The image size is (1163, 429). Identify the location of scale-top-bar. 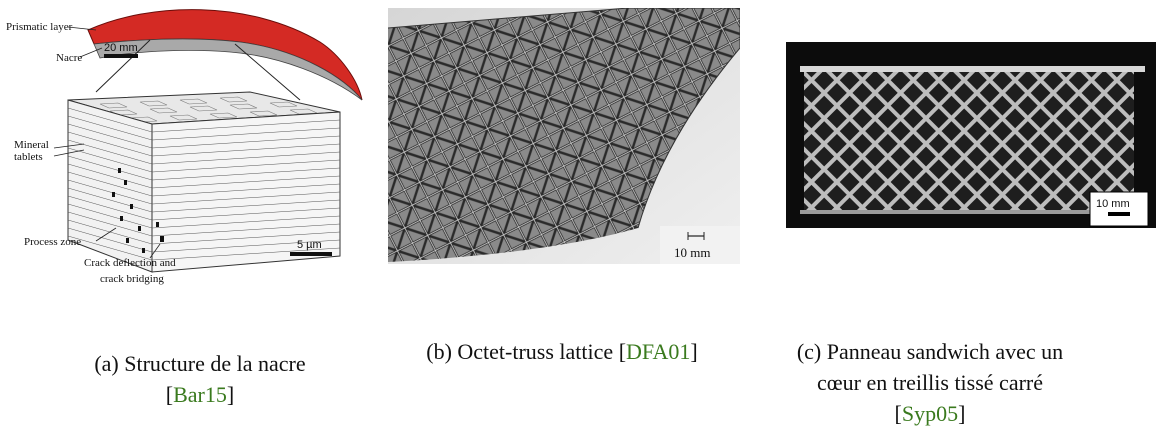
(121, 56).